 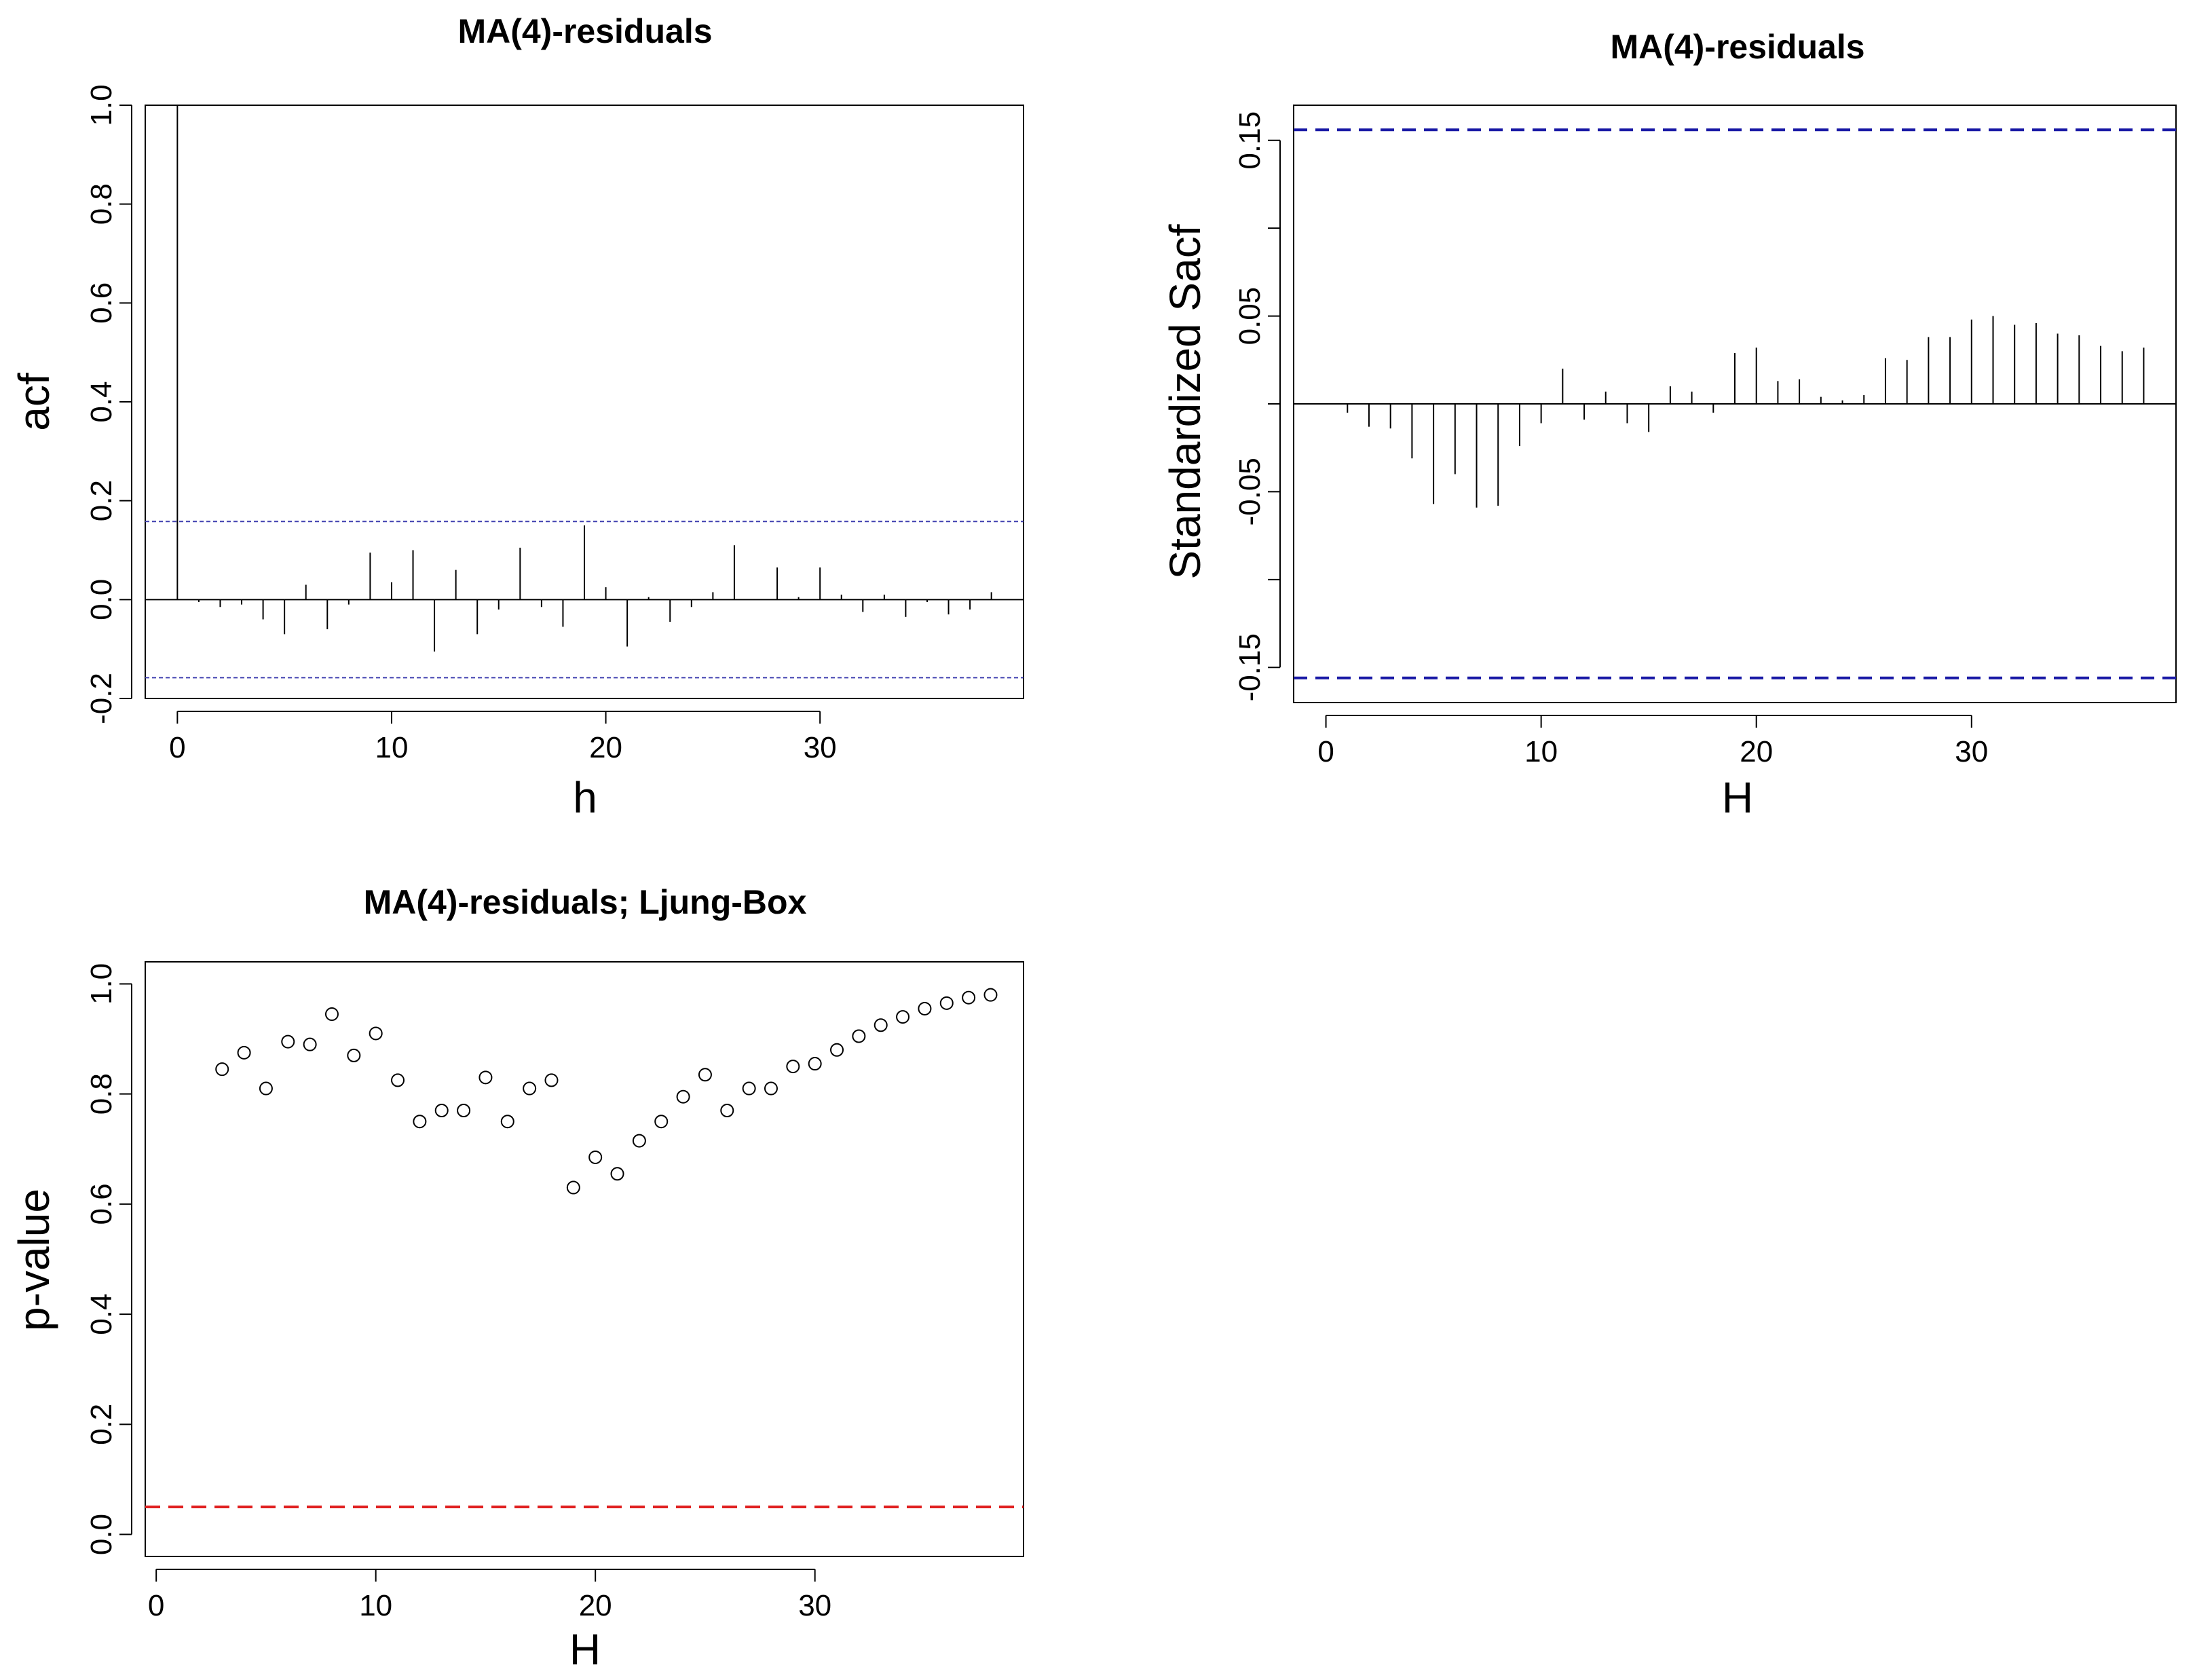 I want to click on acf-x-tick-label: 20, so click(x=605, y=748).